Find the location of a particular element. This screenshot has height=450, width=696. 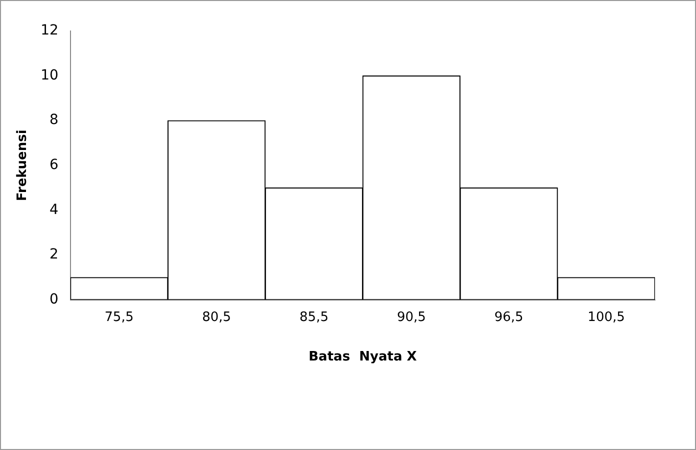

y-tick-label: 2 is located at coordinates (53, 254).